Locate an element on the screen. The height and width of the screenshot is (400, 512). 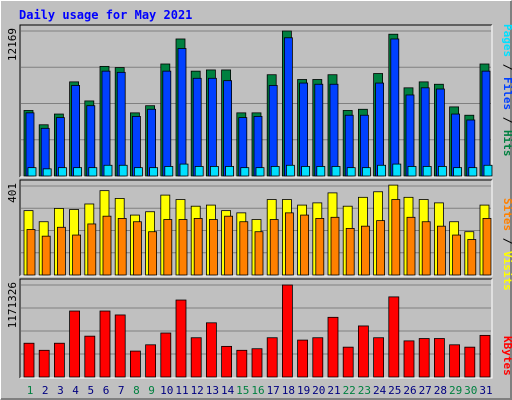
legend-files: Files is located at coordinates (506, 93).